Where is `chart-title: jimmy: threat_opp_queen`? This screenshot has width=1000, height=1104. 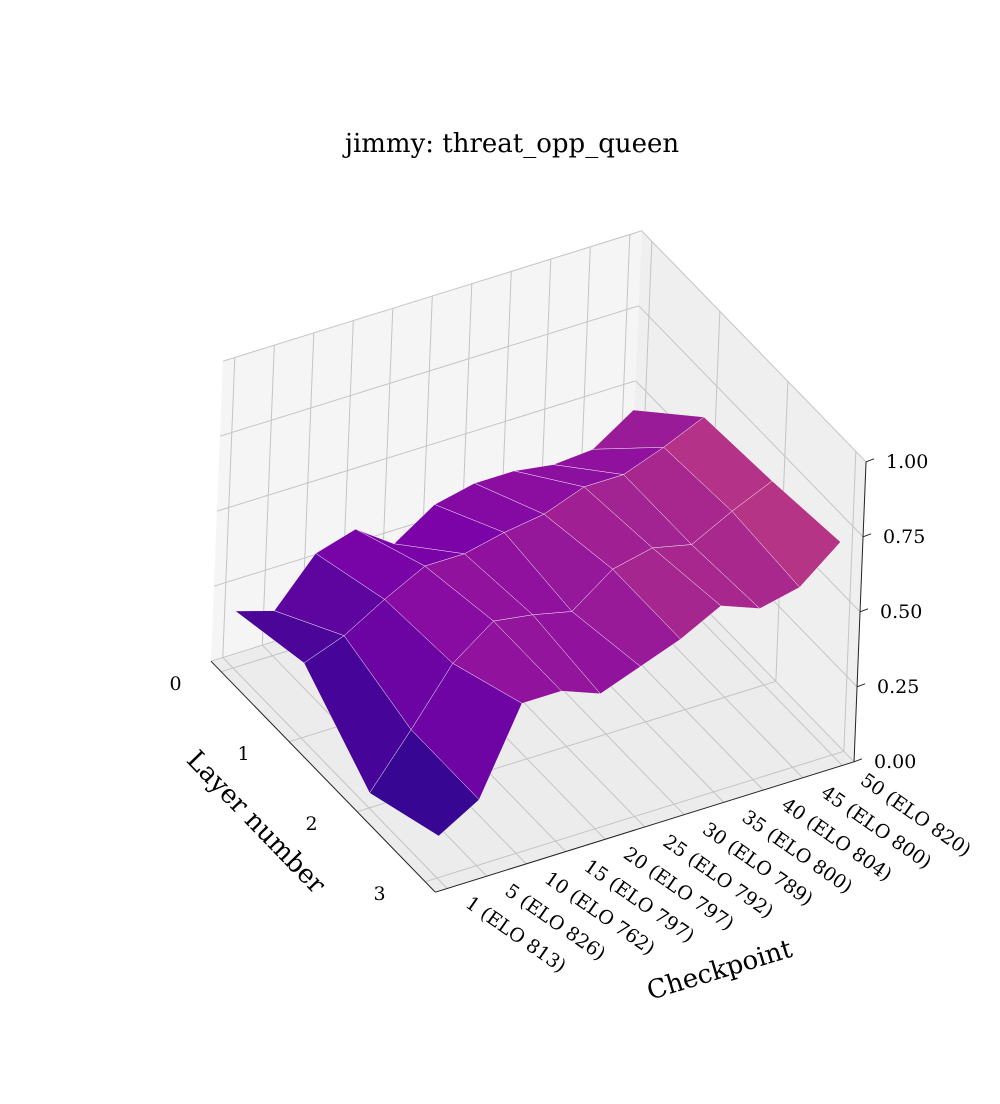 chart-title: jimmy: threat_opp_queen is located at coordinates (510, 144).